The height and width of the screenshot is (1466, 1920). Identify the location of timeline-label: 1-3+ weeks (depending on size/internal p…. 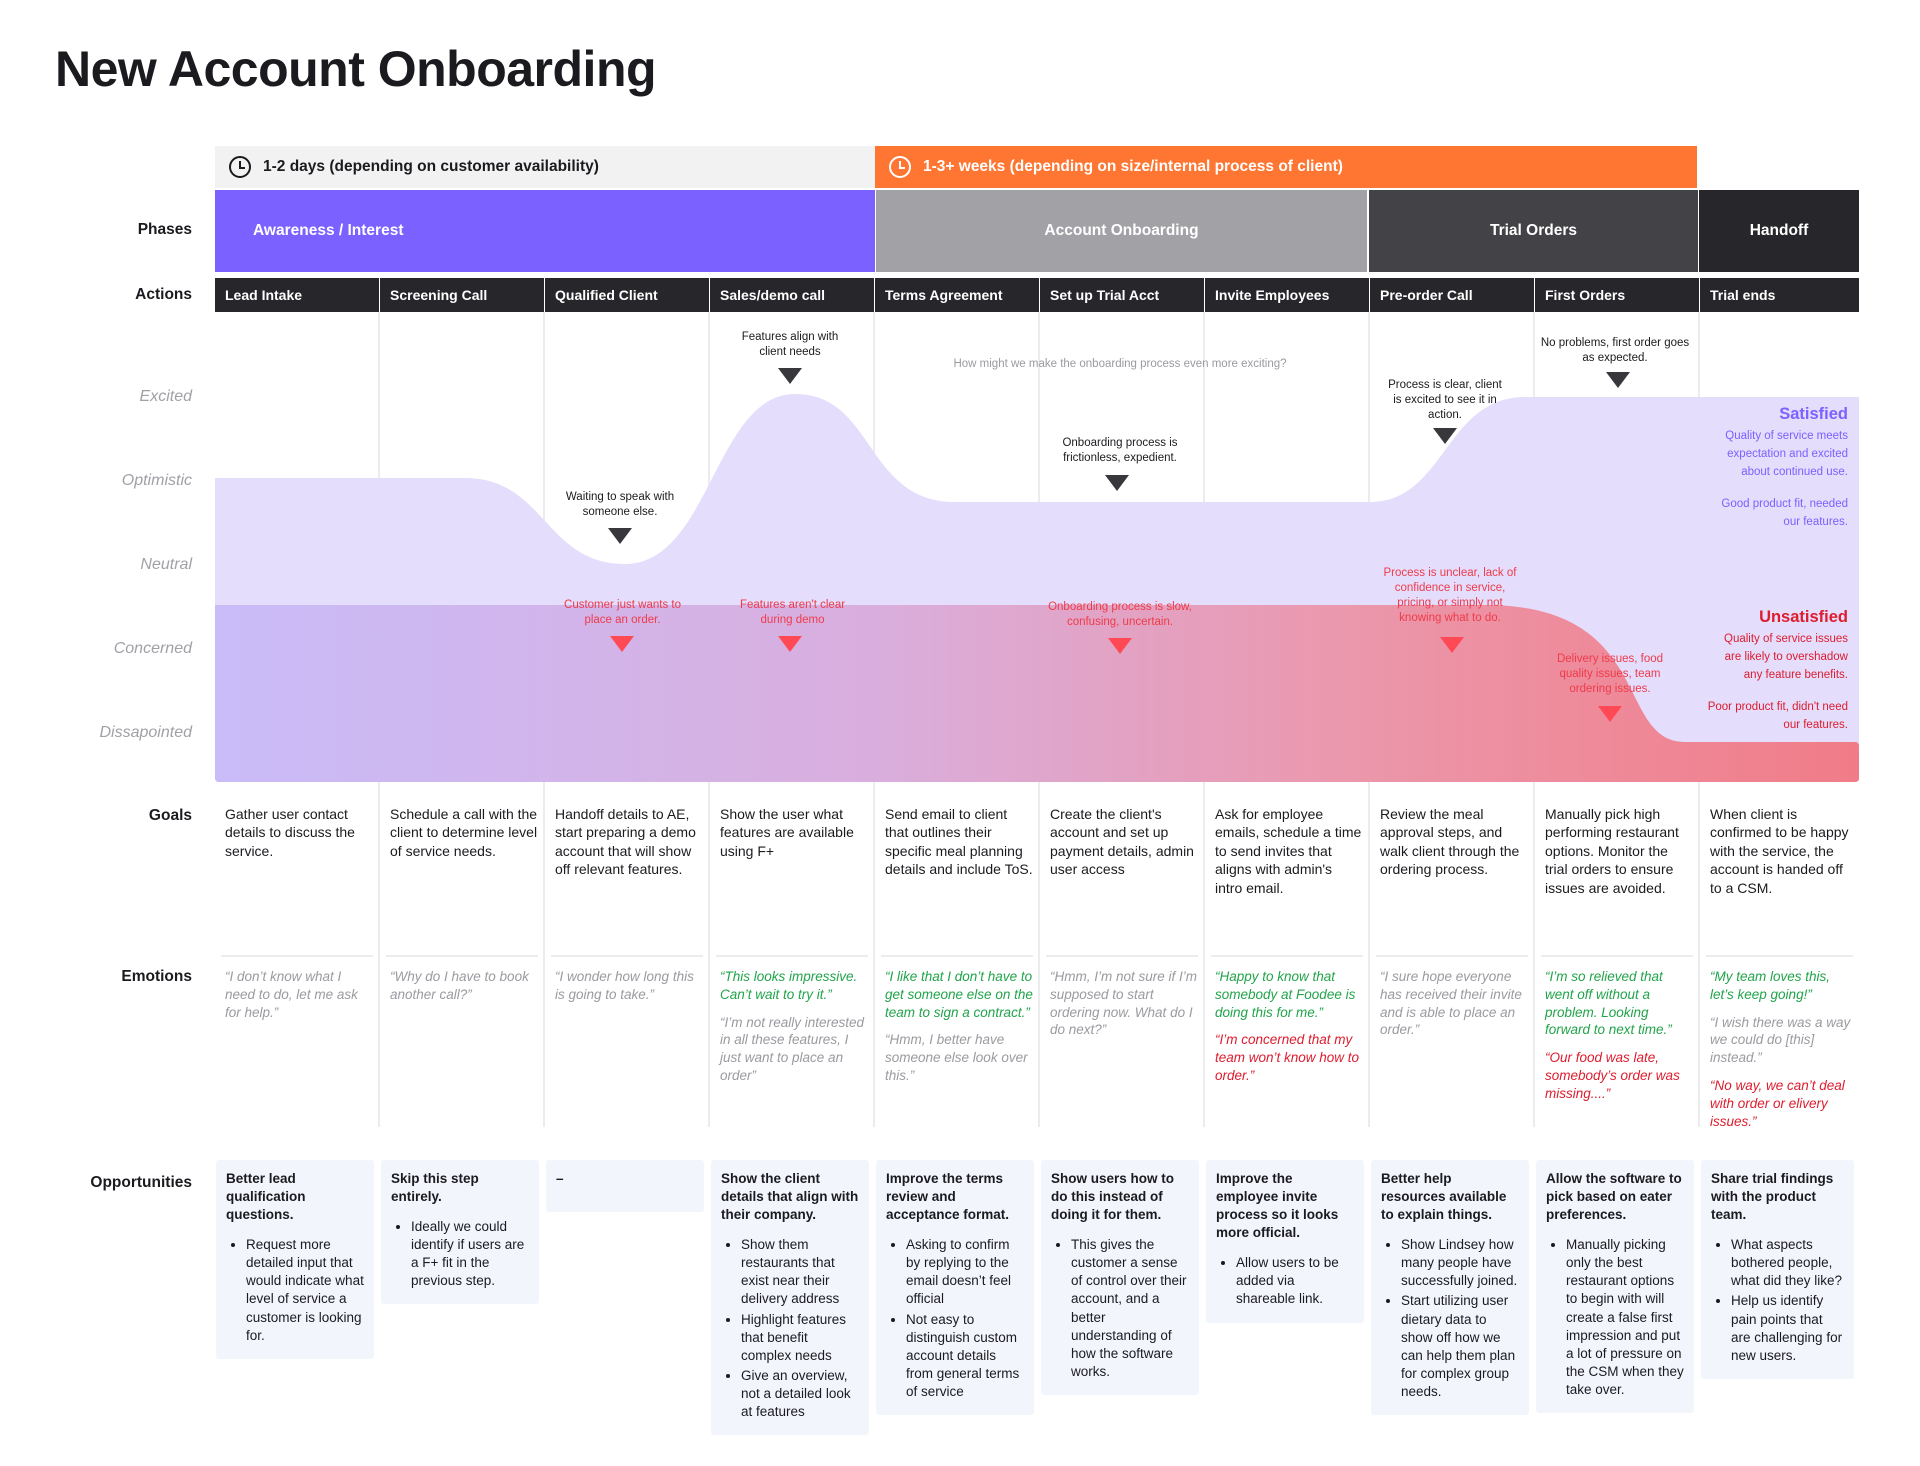
(1133, 166).